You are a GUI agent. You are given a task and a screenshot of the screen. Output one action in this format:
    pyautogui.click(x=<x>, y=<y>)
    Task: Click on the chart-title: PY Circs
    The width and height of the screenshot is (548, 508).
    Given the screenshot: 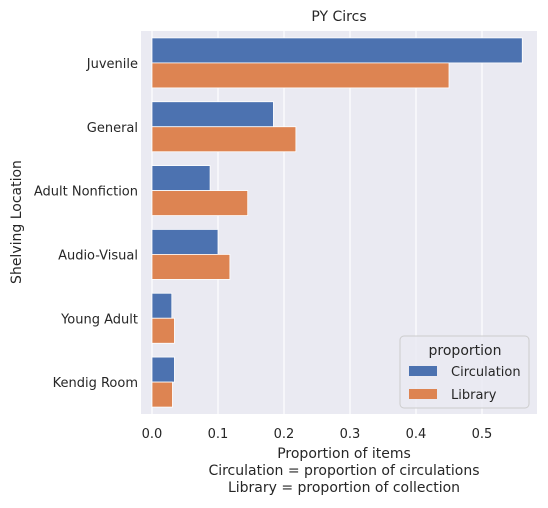 What is the action you would take?
    pyautogui.click(x=338, y=17)
    